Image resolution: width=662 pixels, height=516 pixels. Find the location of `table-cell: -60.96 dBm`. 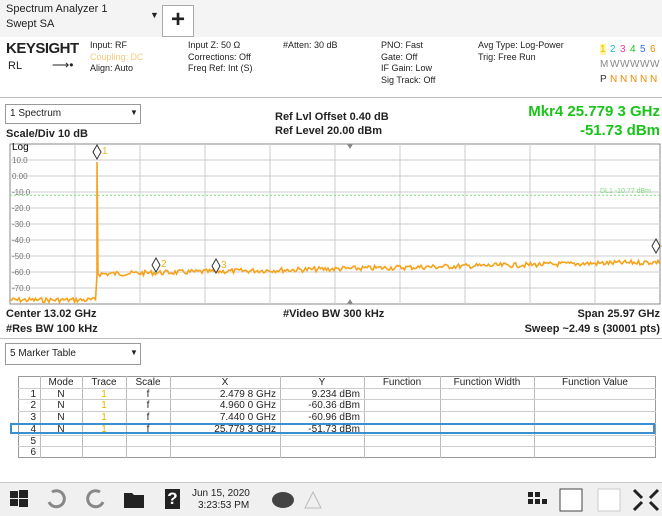

table-cell: -60.96 dBm is located at coordinates (334, 418).